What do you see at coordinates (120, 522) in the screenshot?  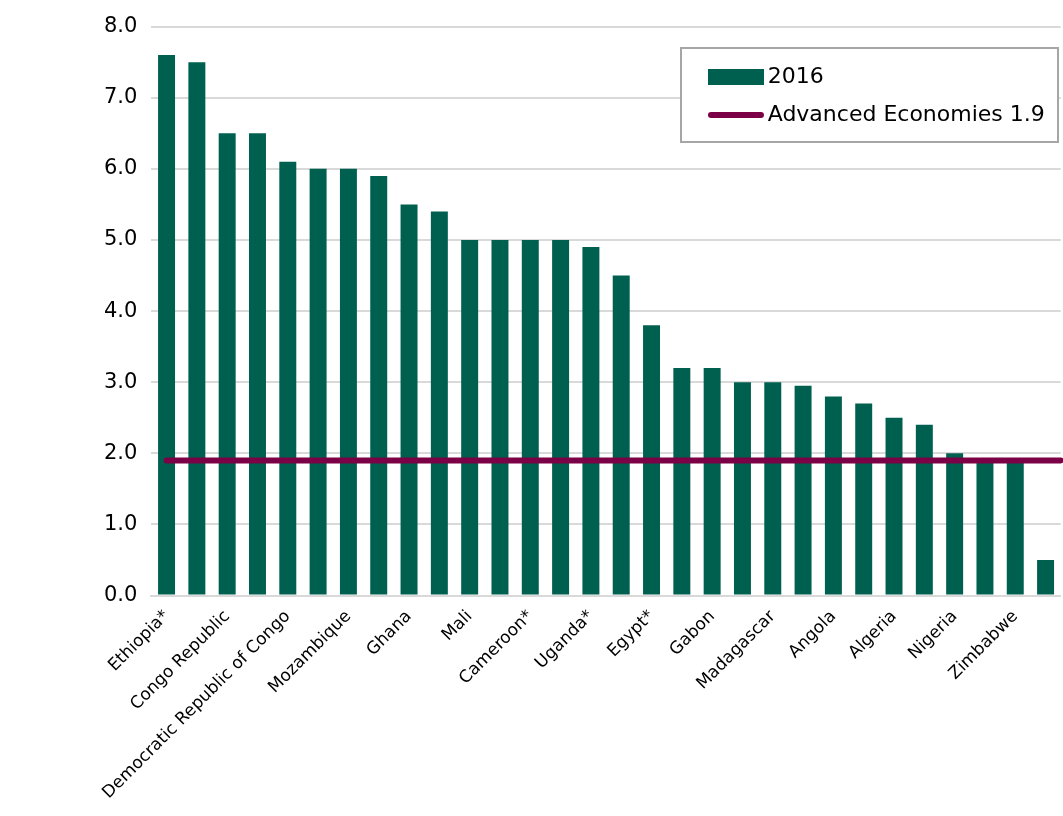 I see `y-tick-label: 1.0` at bounding box center [120, 522].